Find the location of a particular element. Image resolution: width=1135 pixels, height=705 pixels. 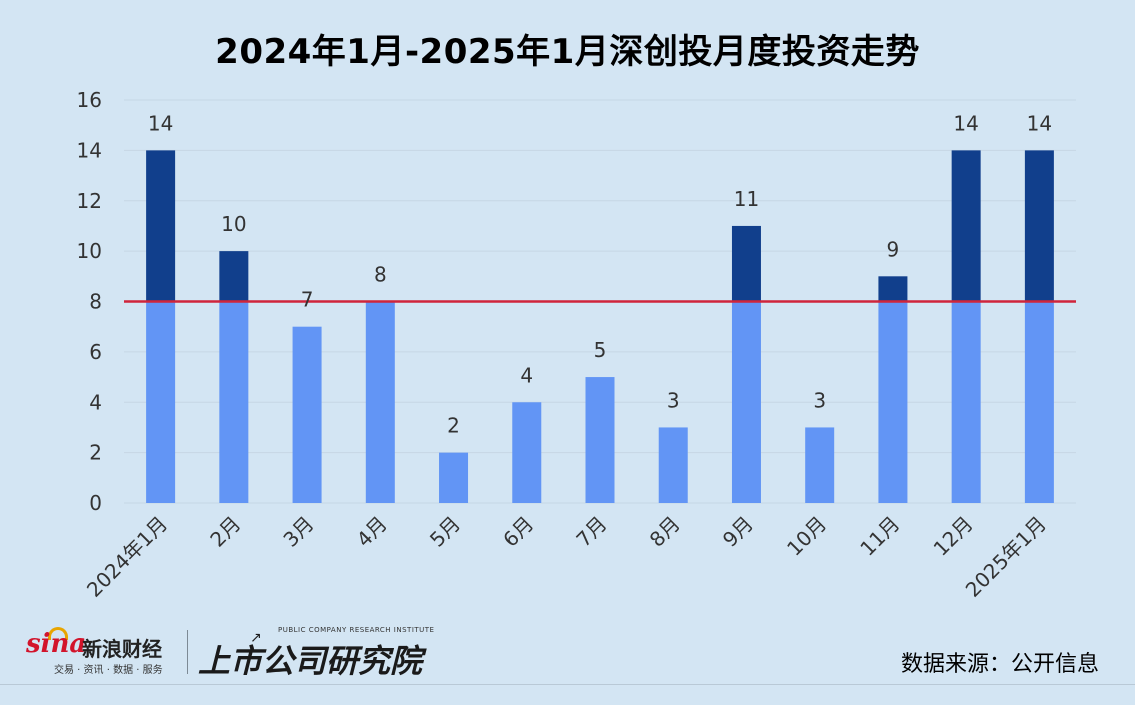

y-axis-ticks: 0 2 4 6 8 10 12 14 16 is located at coordinates (89, 301).